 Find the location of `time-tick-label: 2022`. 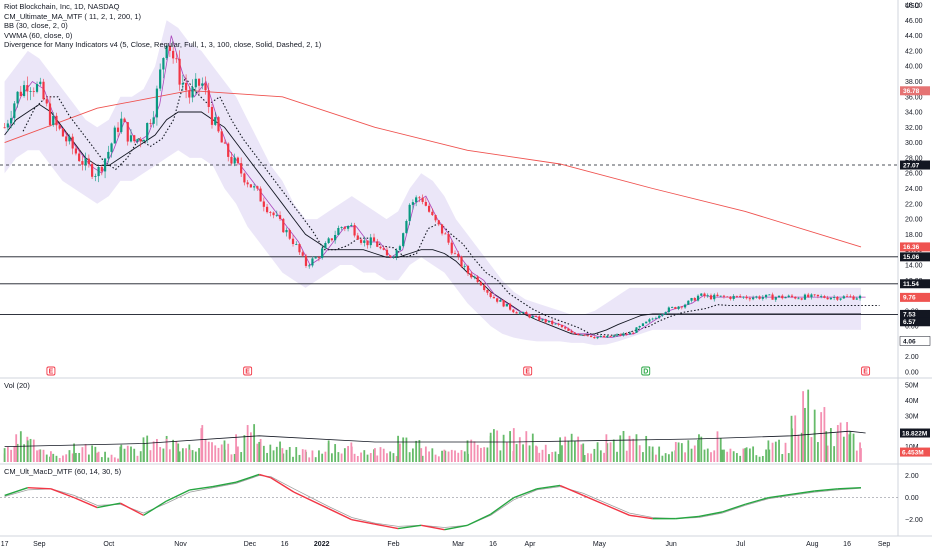

time-tick-label: 2022 is located at coordinates (322, 544).